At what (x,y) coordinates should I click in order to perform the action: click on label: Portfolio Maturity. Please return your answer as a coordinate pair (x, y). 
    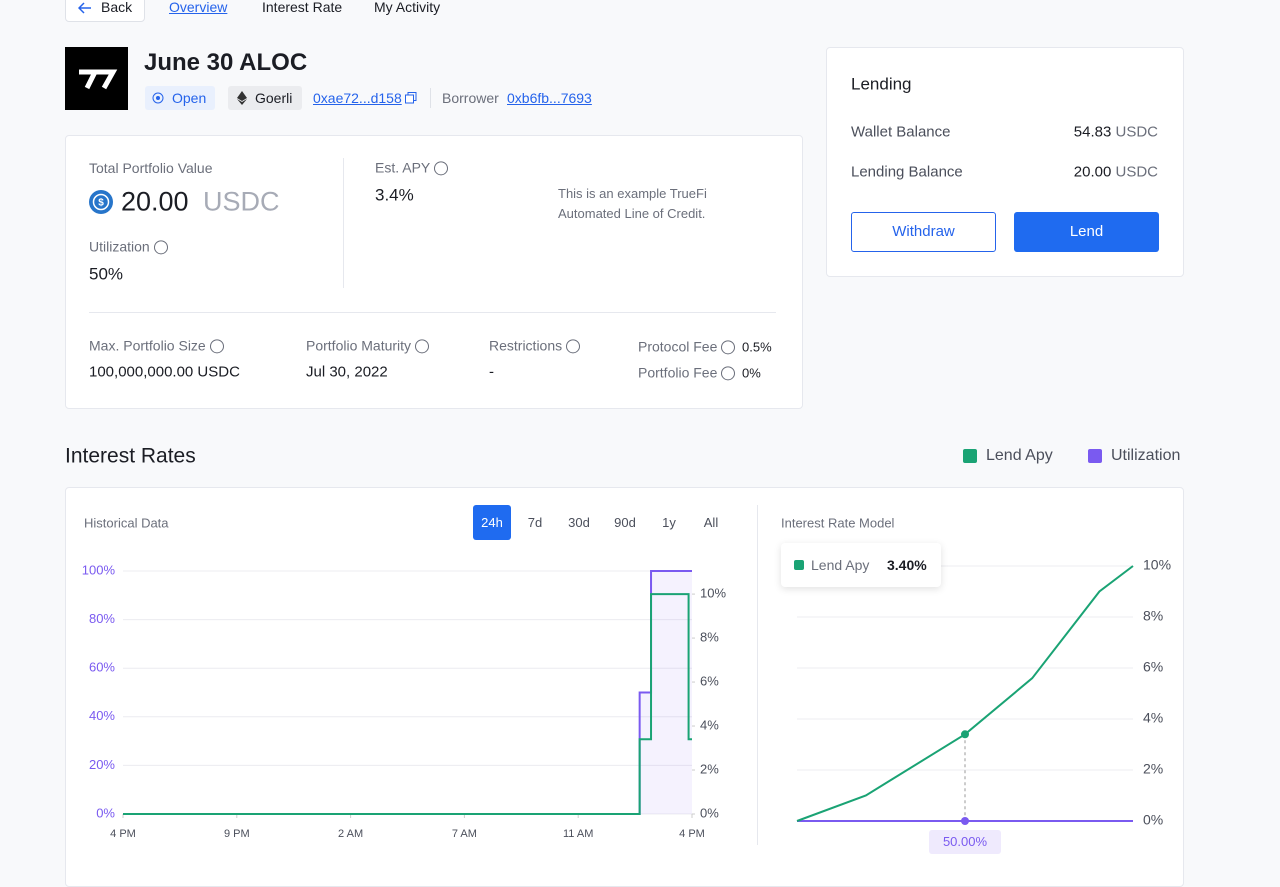
    Looking at the image, I should click on (368, 345).